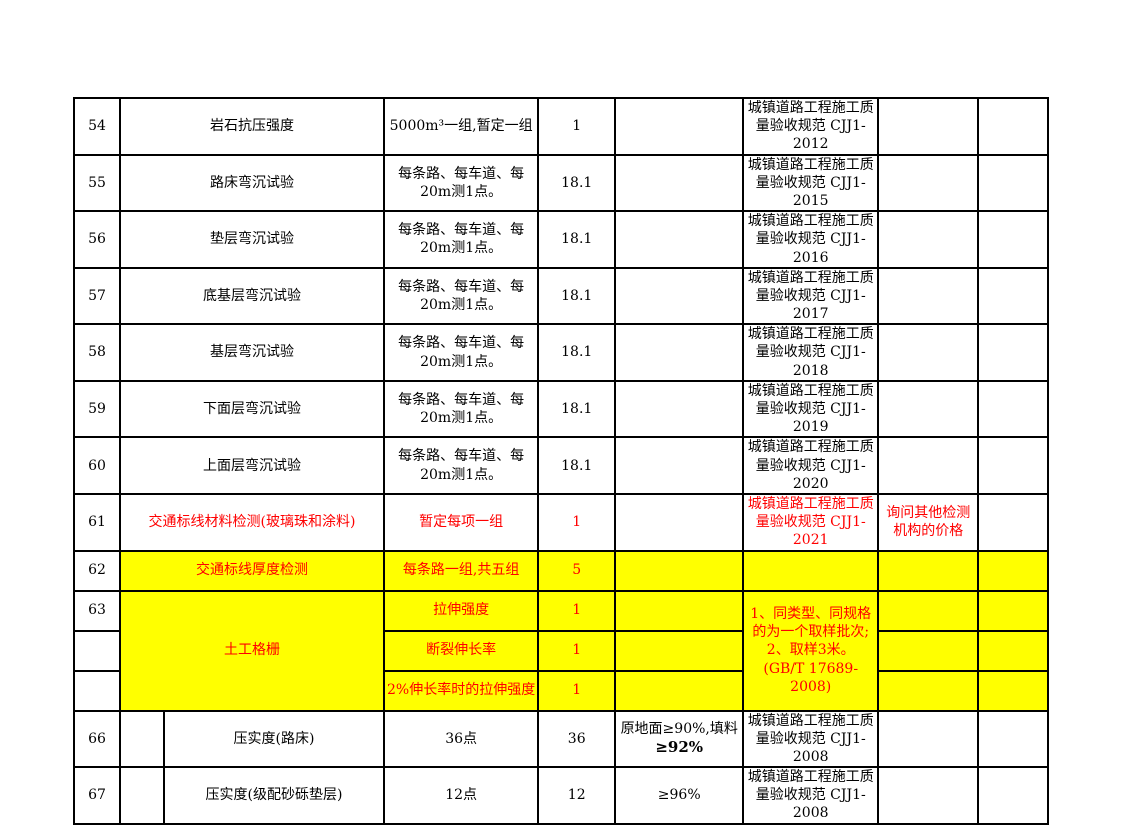 This screenshot has height=825, width=1122. What do you see at coordinates (252, 409) in the screenshot?
I see `test-name-cell: 下面层弯沉试验` at bounding box center [252, 409].